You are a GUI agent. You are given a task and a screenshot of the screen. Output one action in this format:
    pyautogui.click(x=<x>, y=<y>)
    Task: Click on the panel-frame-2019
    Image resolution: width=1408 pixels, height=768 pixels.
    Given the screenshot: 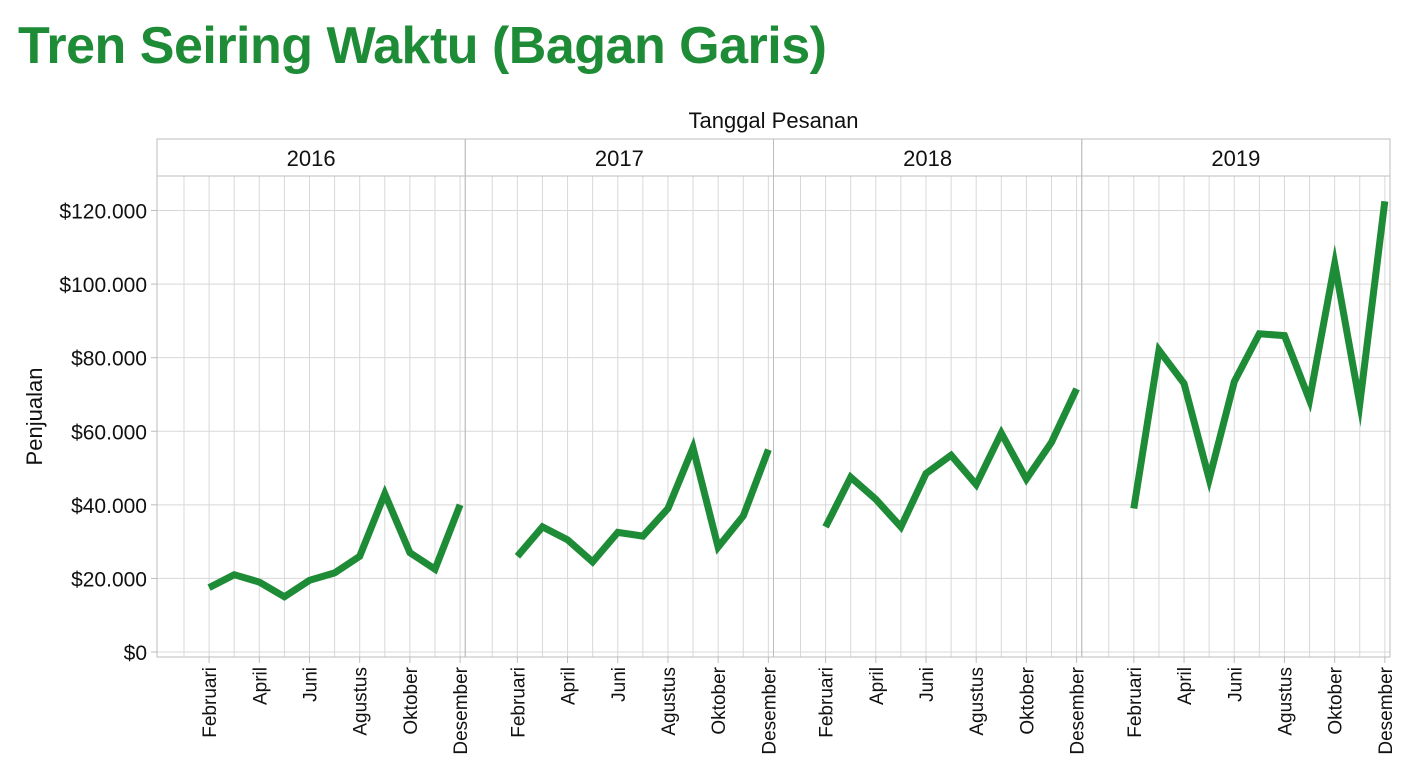 What is the action you would take?
    pyautogui.click(x=1236, y=416)
    